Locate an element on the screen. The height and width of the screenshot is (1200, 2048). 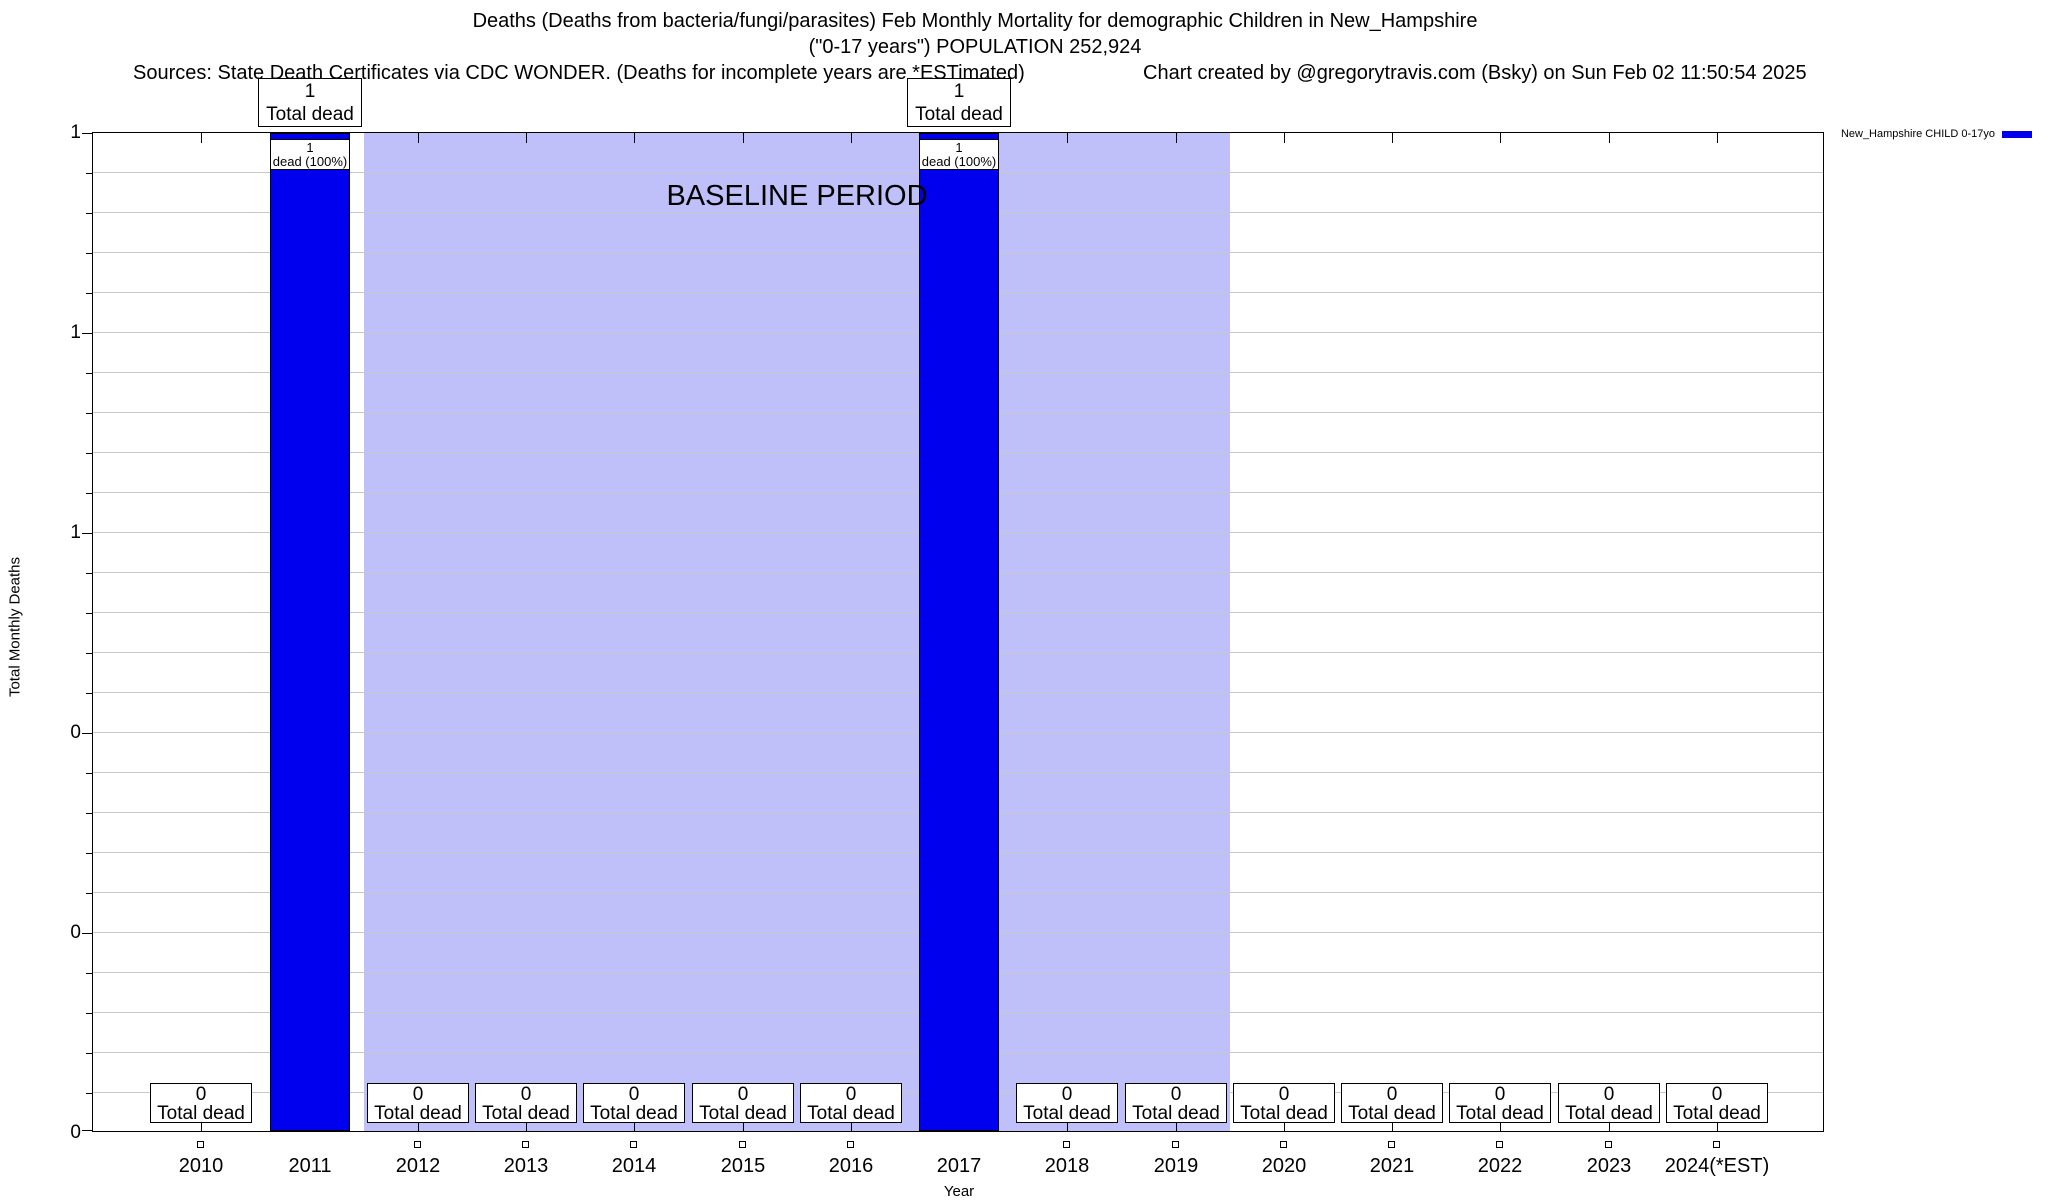
x-tick-label: 2014 is located at coordinates (634, 1166).